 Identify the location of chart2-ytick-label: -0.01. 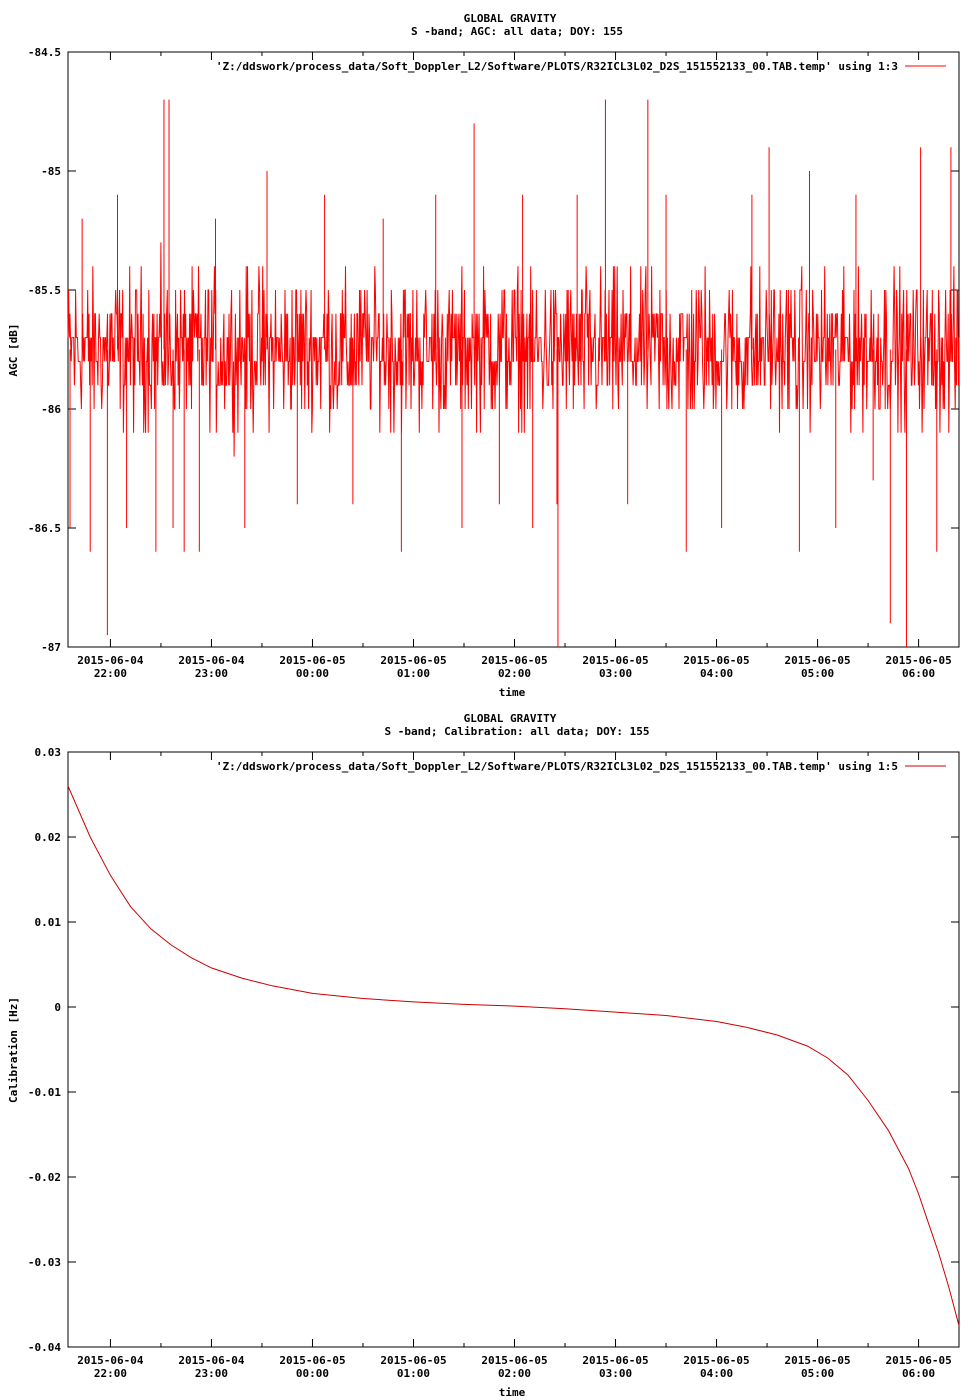
(44, 1092).